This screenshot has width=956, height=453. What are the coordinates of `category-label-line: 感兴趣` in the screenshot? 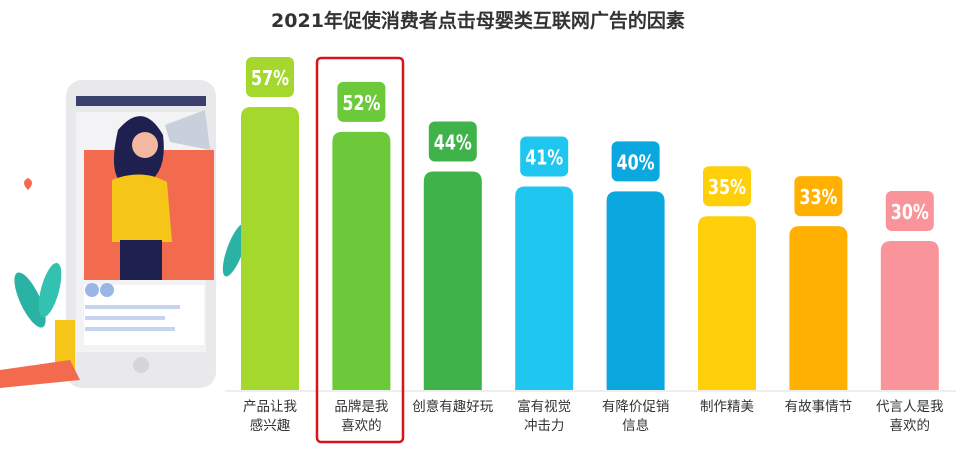 It's located at (270, 426).